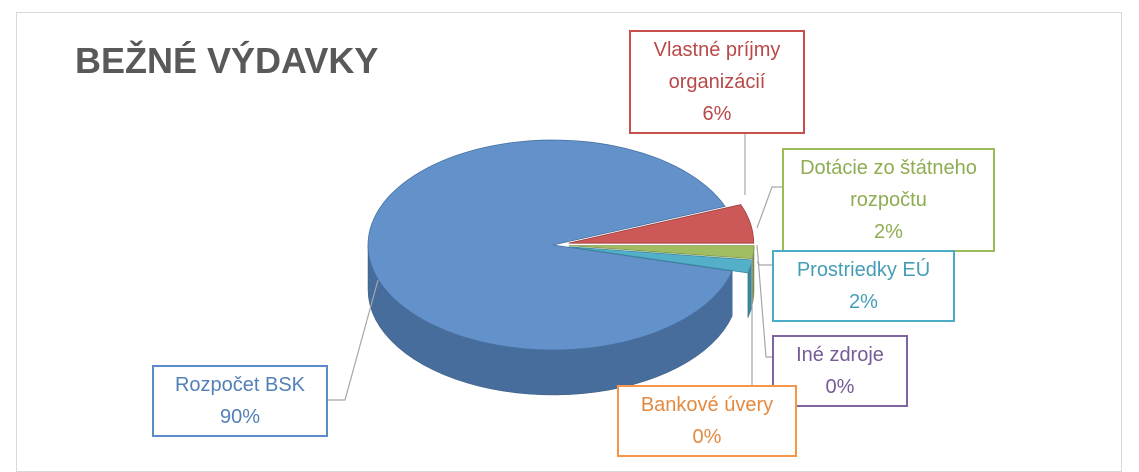 This screenshot has width=1139, height=472. What do you see at coordinates (840, 355) in the screenshot?
I see `category-label: Iné zdroje` at bounding box center [840, 355].